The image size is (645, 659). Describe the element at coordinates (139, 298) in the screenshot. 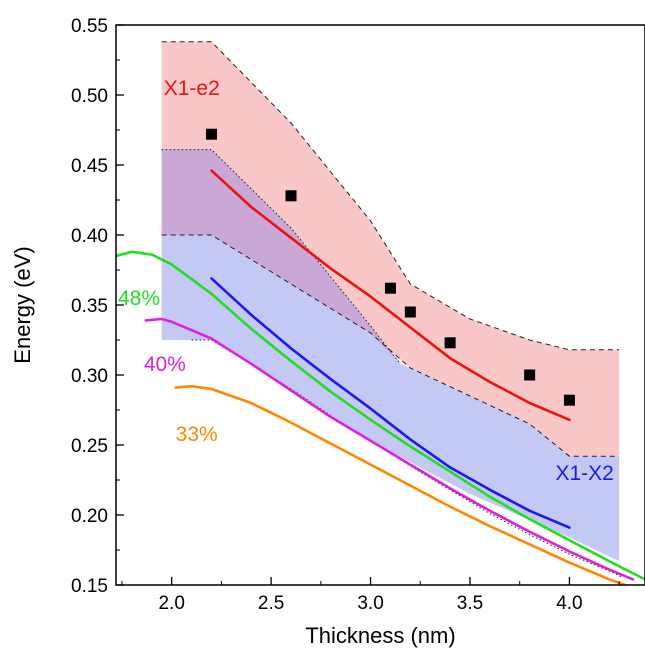

I see `label-48: 48%` at that location.